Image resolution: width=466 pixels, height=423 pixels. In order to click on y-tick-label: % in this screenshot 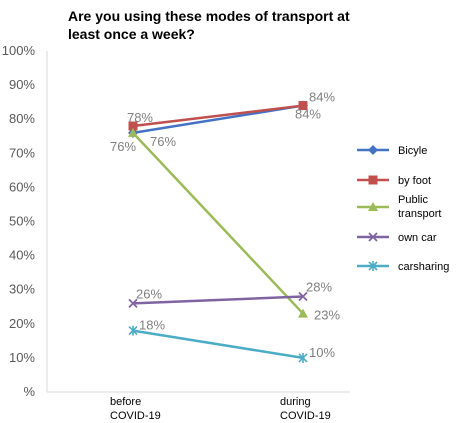, I will do `click(29, 391)`.